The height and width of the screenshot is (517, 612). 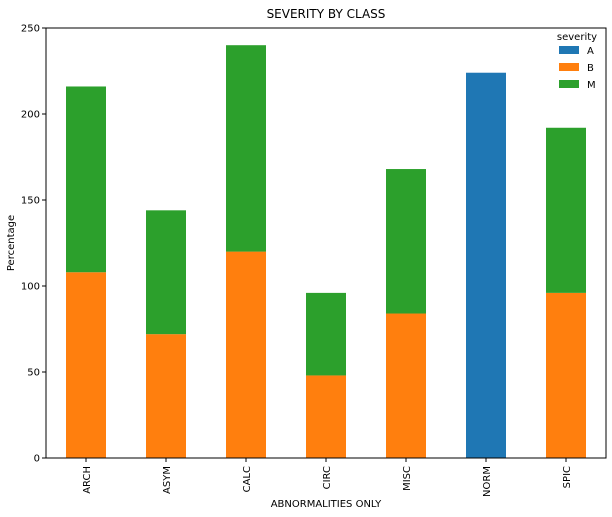 What do you see at coordinates (566, 210) in the screenshot?
I see `bar-spic-m` at bounding box center [566, 210].